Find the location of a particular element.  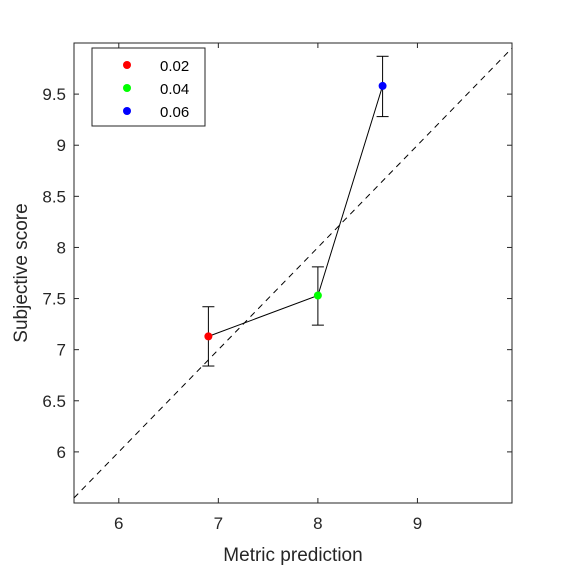

legend: 0.02 0.04 0.06 is located at coordinates (148, 87).